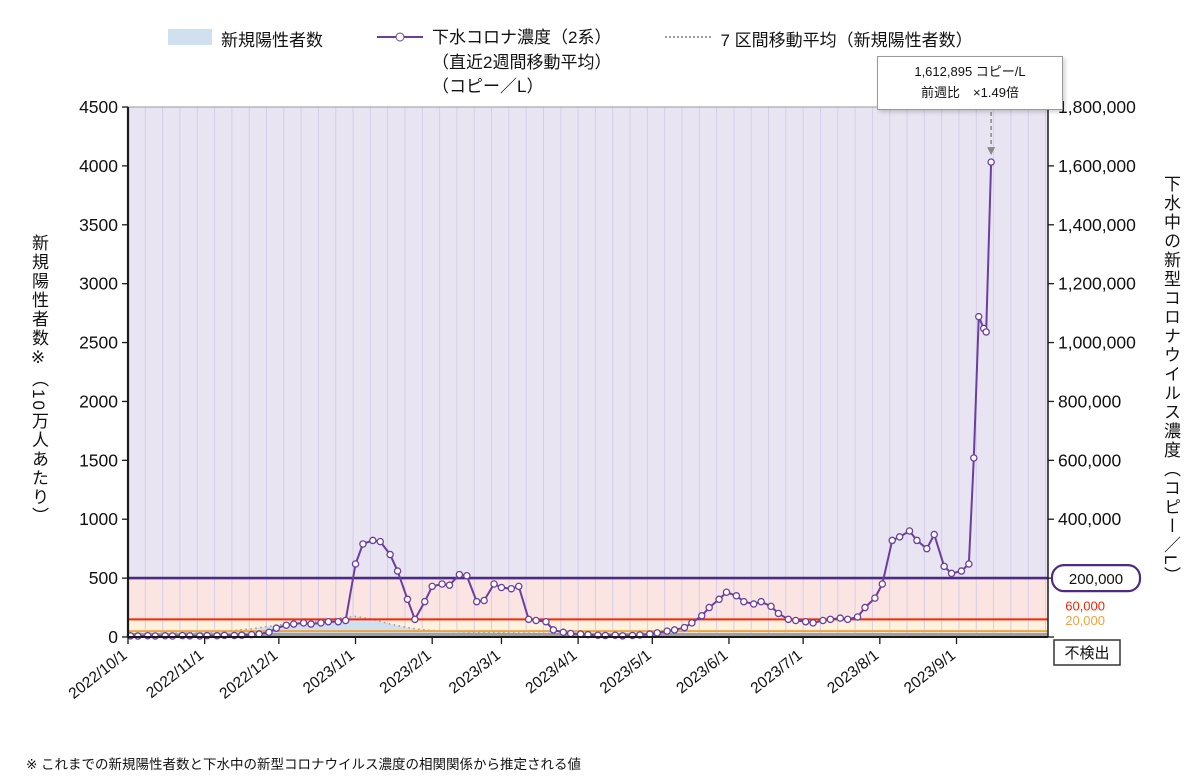  What do you see at coordinates (406, 672) in the screenshot?
I see `svg-text: 2023/2/1` at bounding box center [406, 672].